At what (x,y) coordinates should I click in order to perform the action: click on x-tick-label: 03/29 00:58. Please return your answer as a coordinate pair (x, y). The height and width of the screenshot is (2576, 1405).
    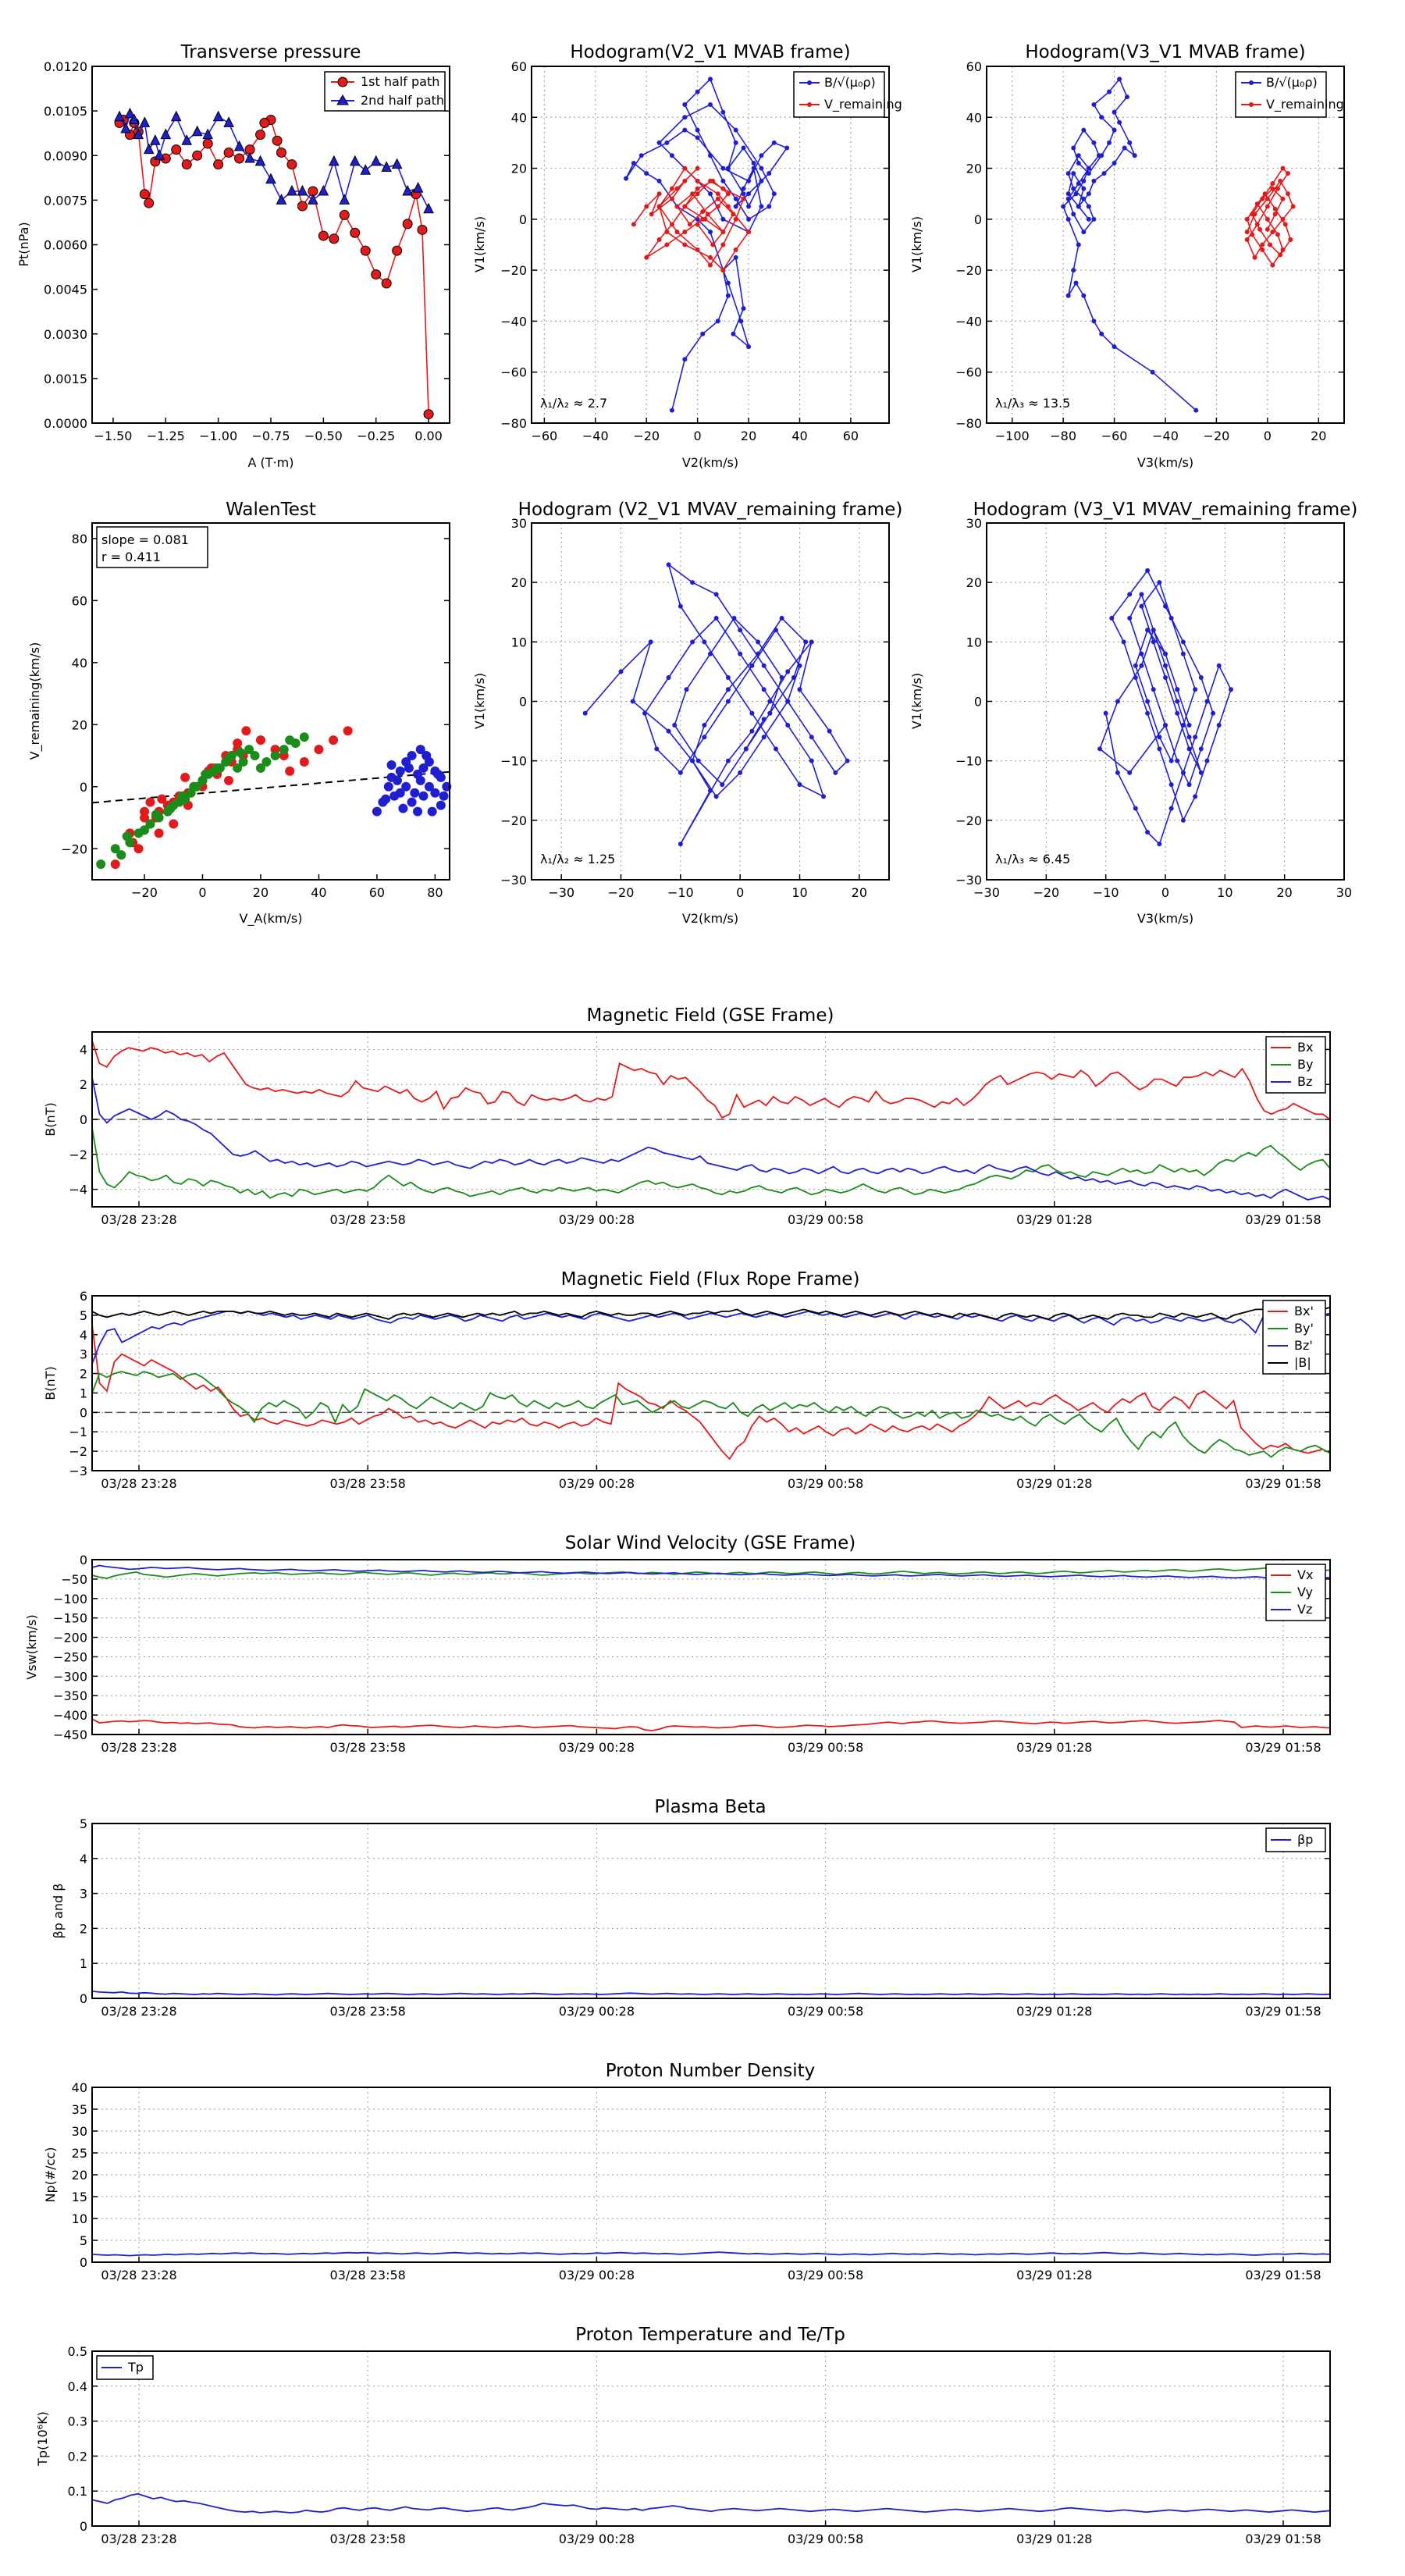
    Looking at the image, I should click on (825, 1483).